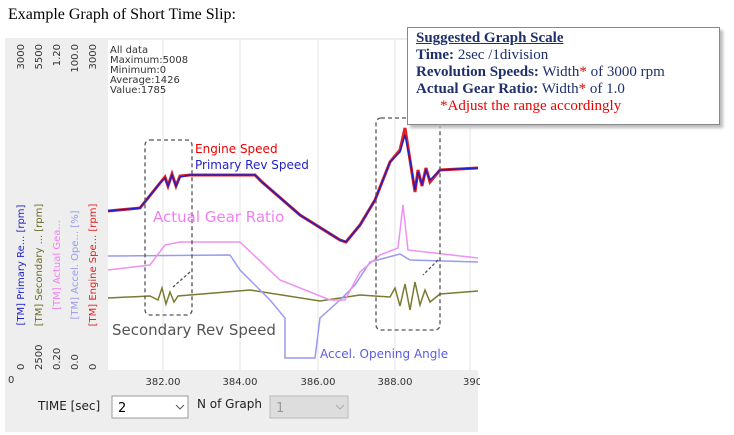 The width and height of the screenshot is (734, 435). I want to click on x-tick: 382.00, so click(163, 382).